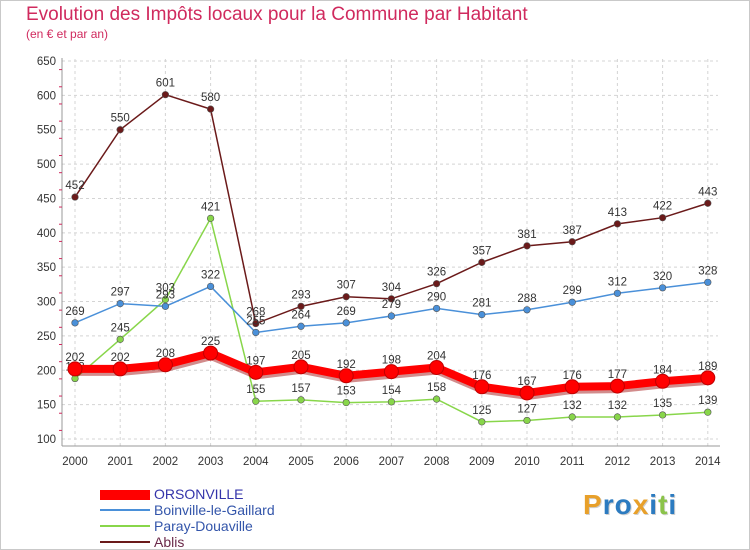 This screenshot has height=550, width=750. What do you see at coordinates (641, 504) in the screenshot?
I see `logo-letter: x` at bounding box center [641, 504].